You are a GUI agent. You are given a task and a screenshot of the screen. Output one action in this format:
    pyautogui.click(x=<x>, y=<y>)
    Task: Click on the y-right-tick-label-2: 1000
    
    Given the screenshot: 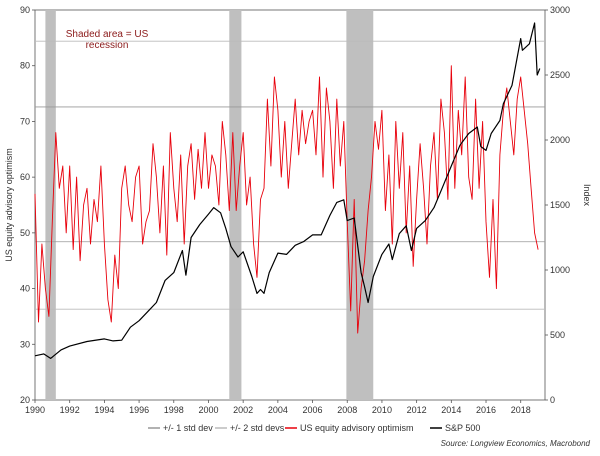 What is the action you would take?
    pyautogui.click(x=560, y=270)
    